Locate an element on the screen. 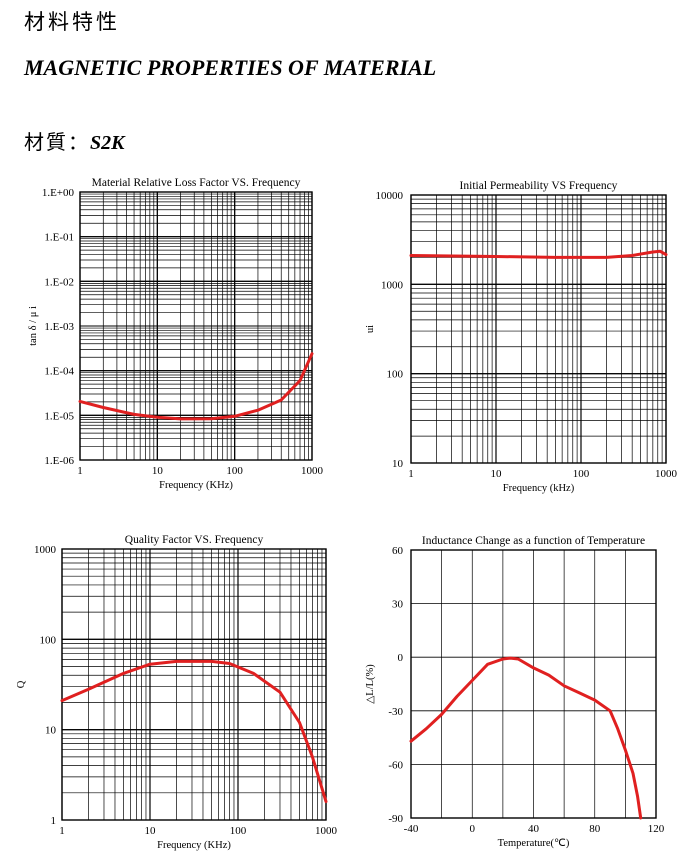  x-axis-label: Frequency (kHz) is located at coordinates (539, 488).